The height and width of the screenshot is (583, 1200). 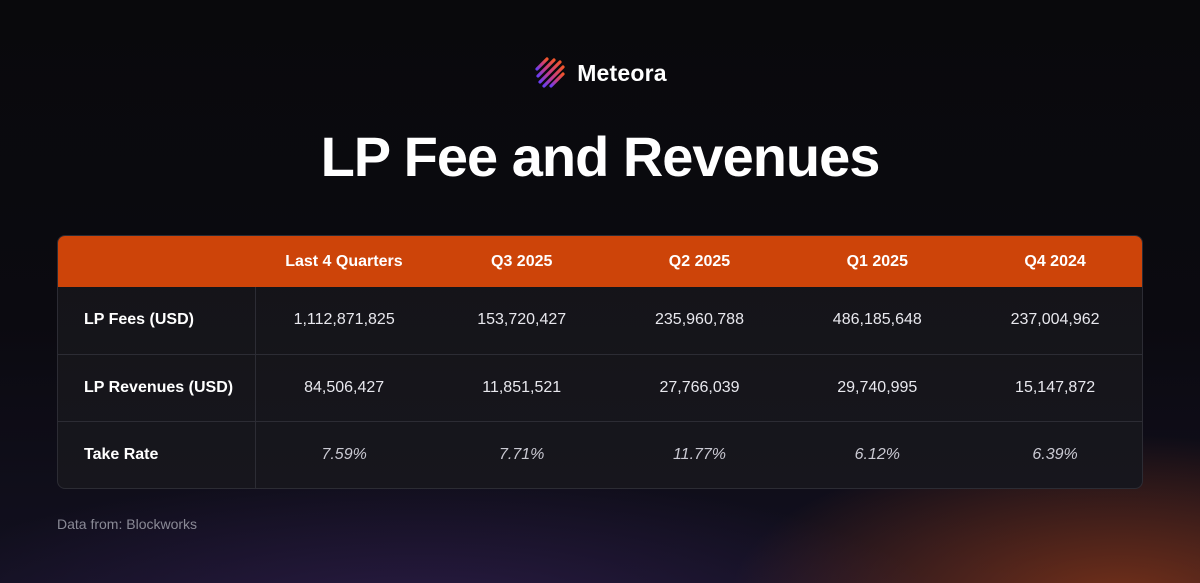 I want to click on table-cell: 27,766,039, so click(x=699, y=387).